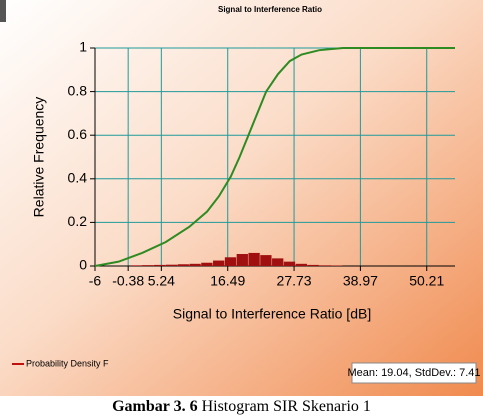 This screenshot has width=483, height=418. Describe the element at coordinates (128, 281) in the screenshot. I see `x-tick-label: -0.38` at that location.